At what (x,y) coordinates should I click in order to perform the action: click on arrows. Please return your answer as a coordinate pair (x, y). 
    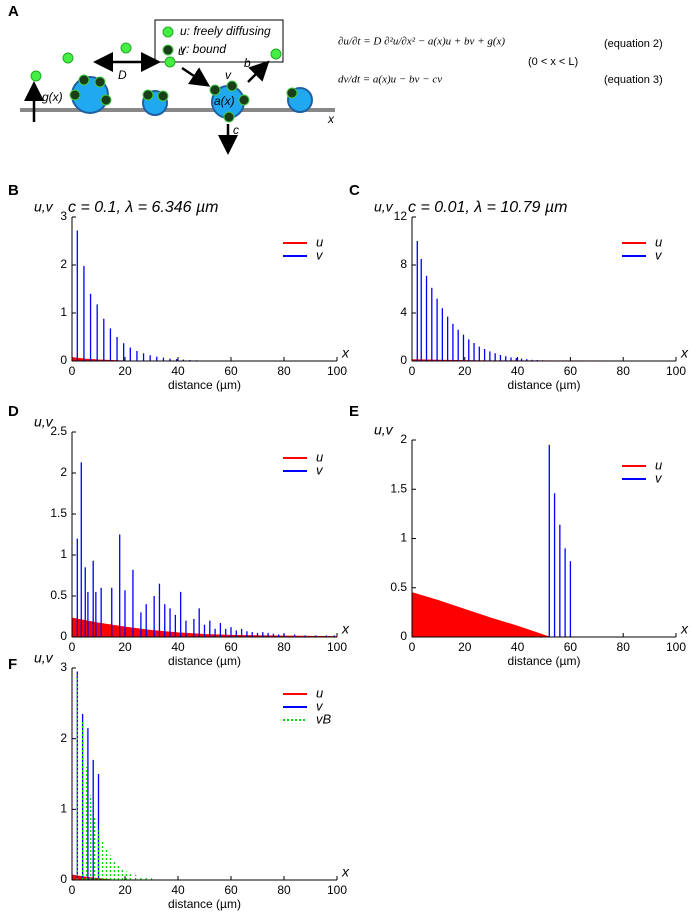
    Looking at the image, I should click on (147, 103).